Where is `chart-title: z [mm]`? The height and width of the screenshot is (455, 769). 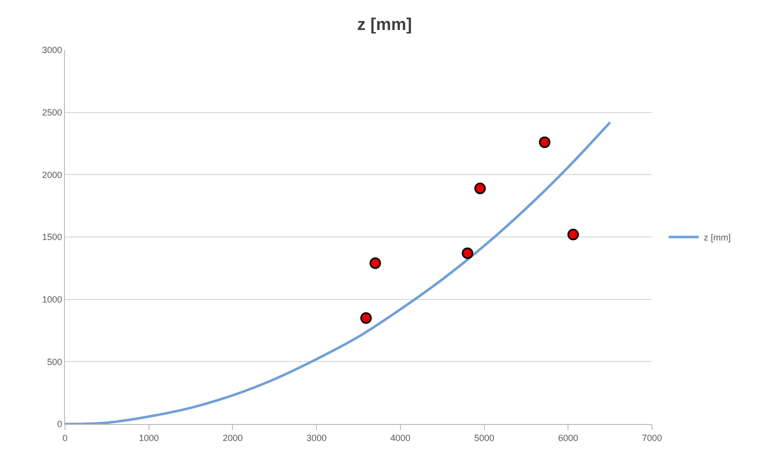
chart-title: z [mm] is located at coordinates (384, 24).